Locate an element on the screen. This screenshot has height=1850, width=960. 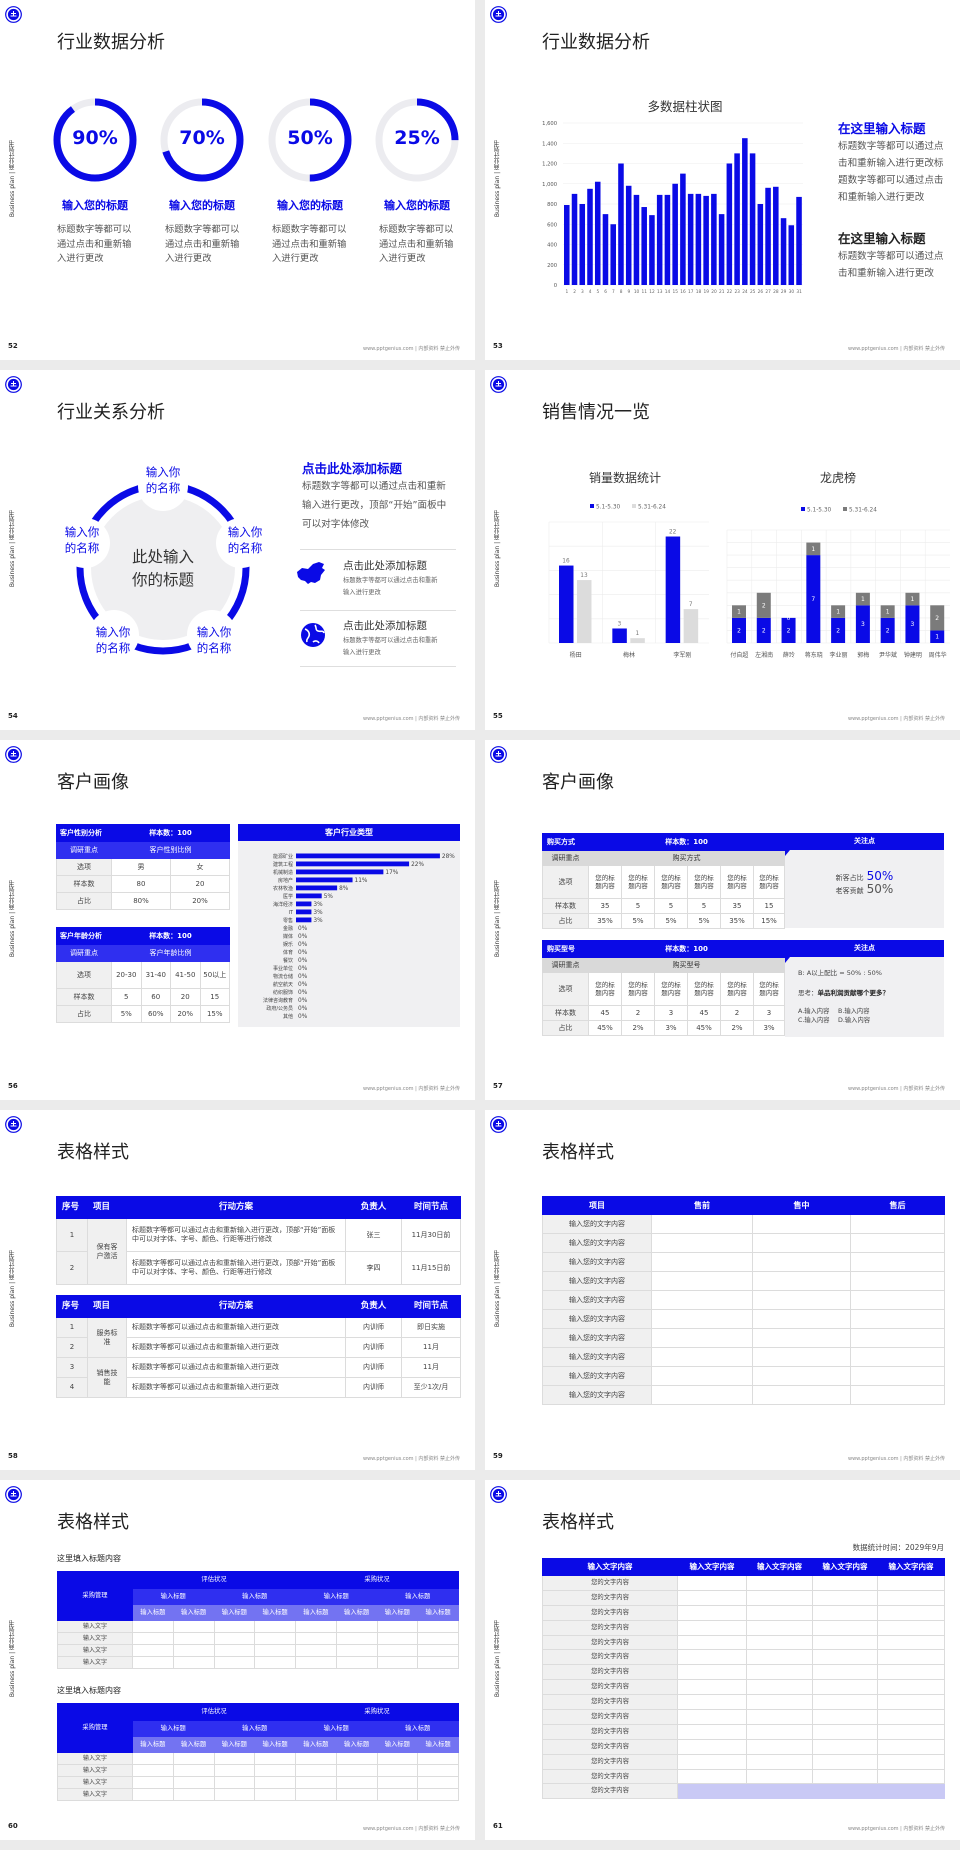
x-tick-label: 13 is located at coordinates (660, 292).